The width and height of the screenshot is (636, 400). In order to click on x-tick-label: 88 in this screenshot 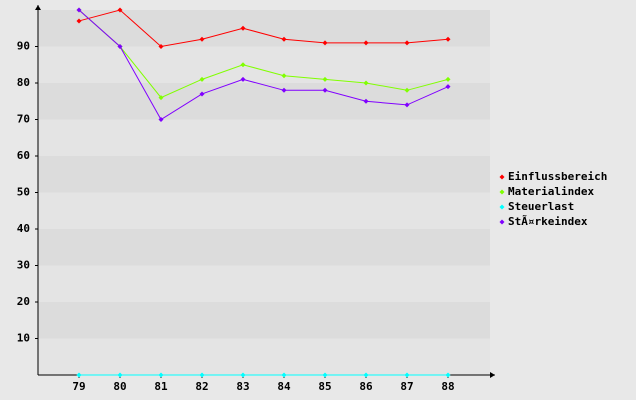, I will do `click(447, 386)`.